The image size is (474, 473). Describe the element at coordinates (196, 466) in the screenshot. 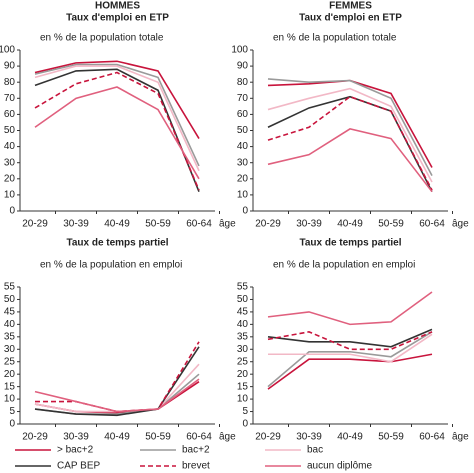

I see `legend-label: brevet` at that location.